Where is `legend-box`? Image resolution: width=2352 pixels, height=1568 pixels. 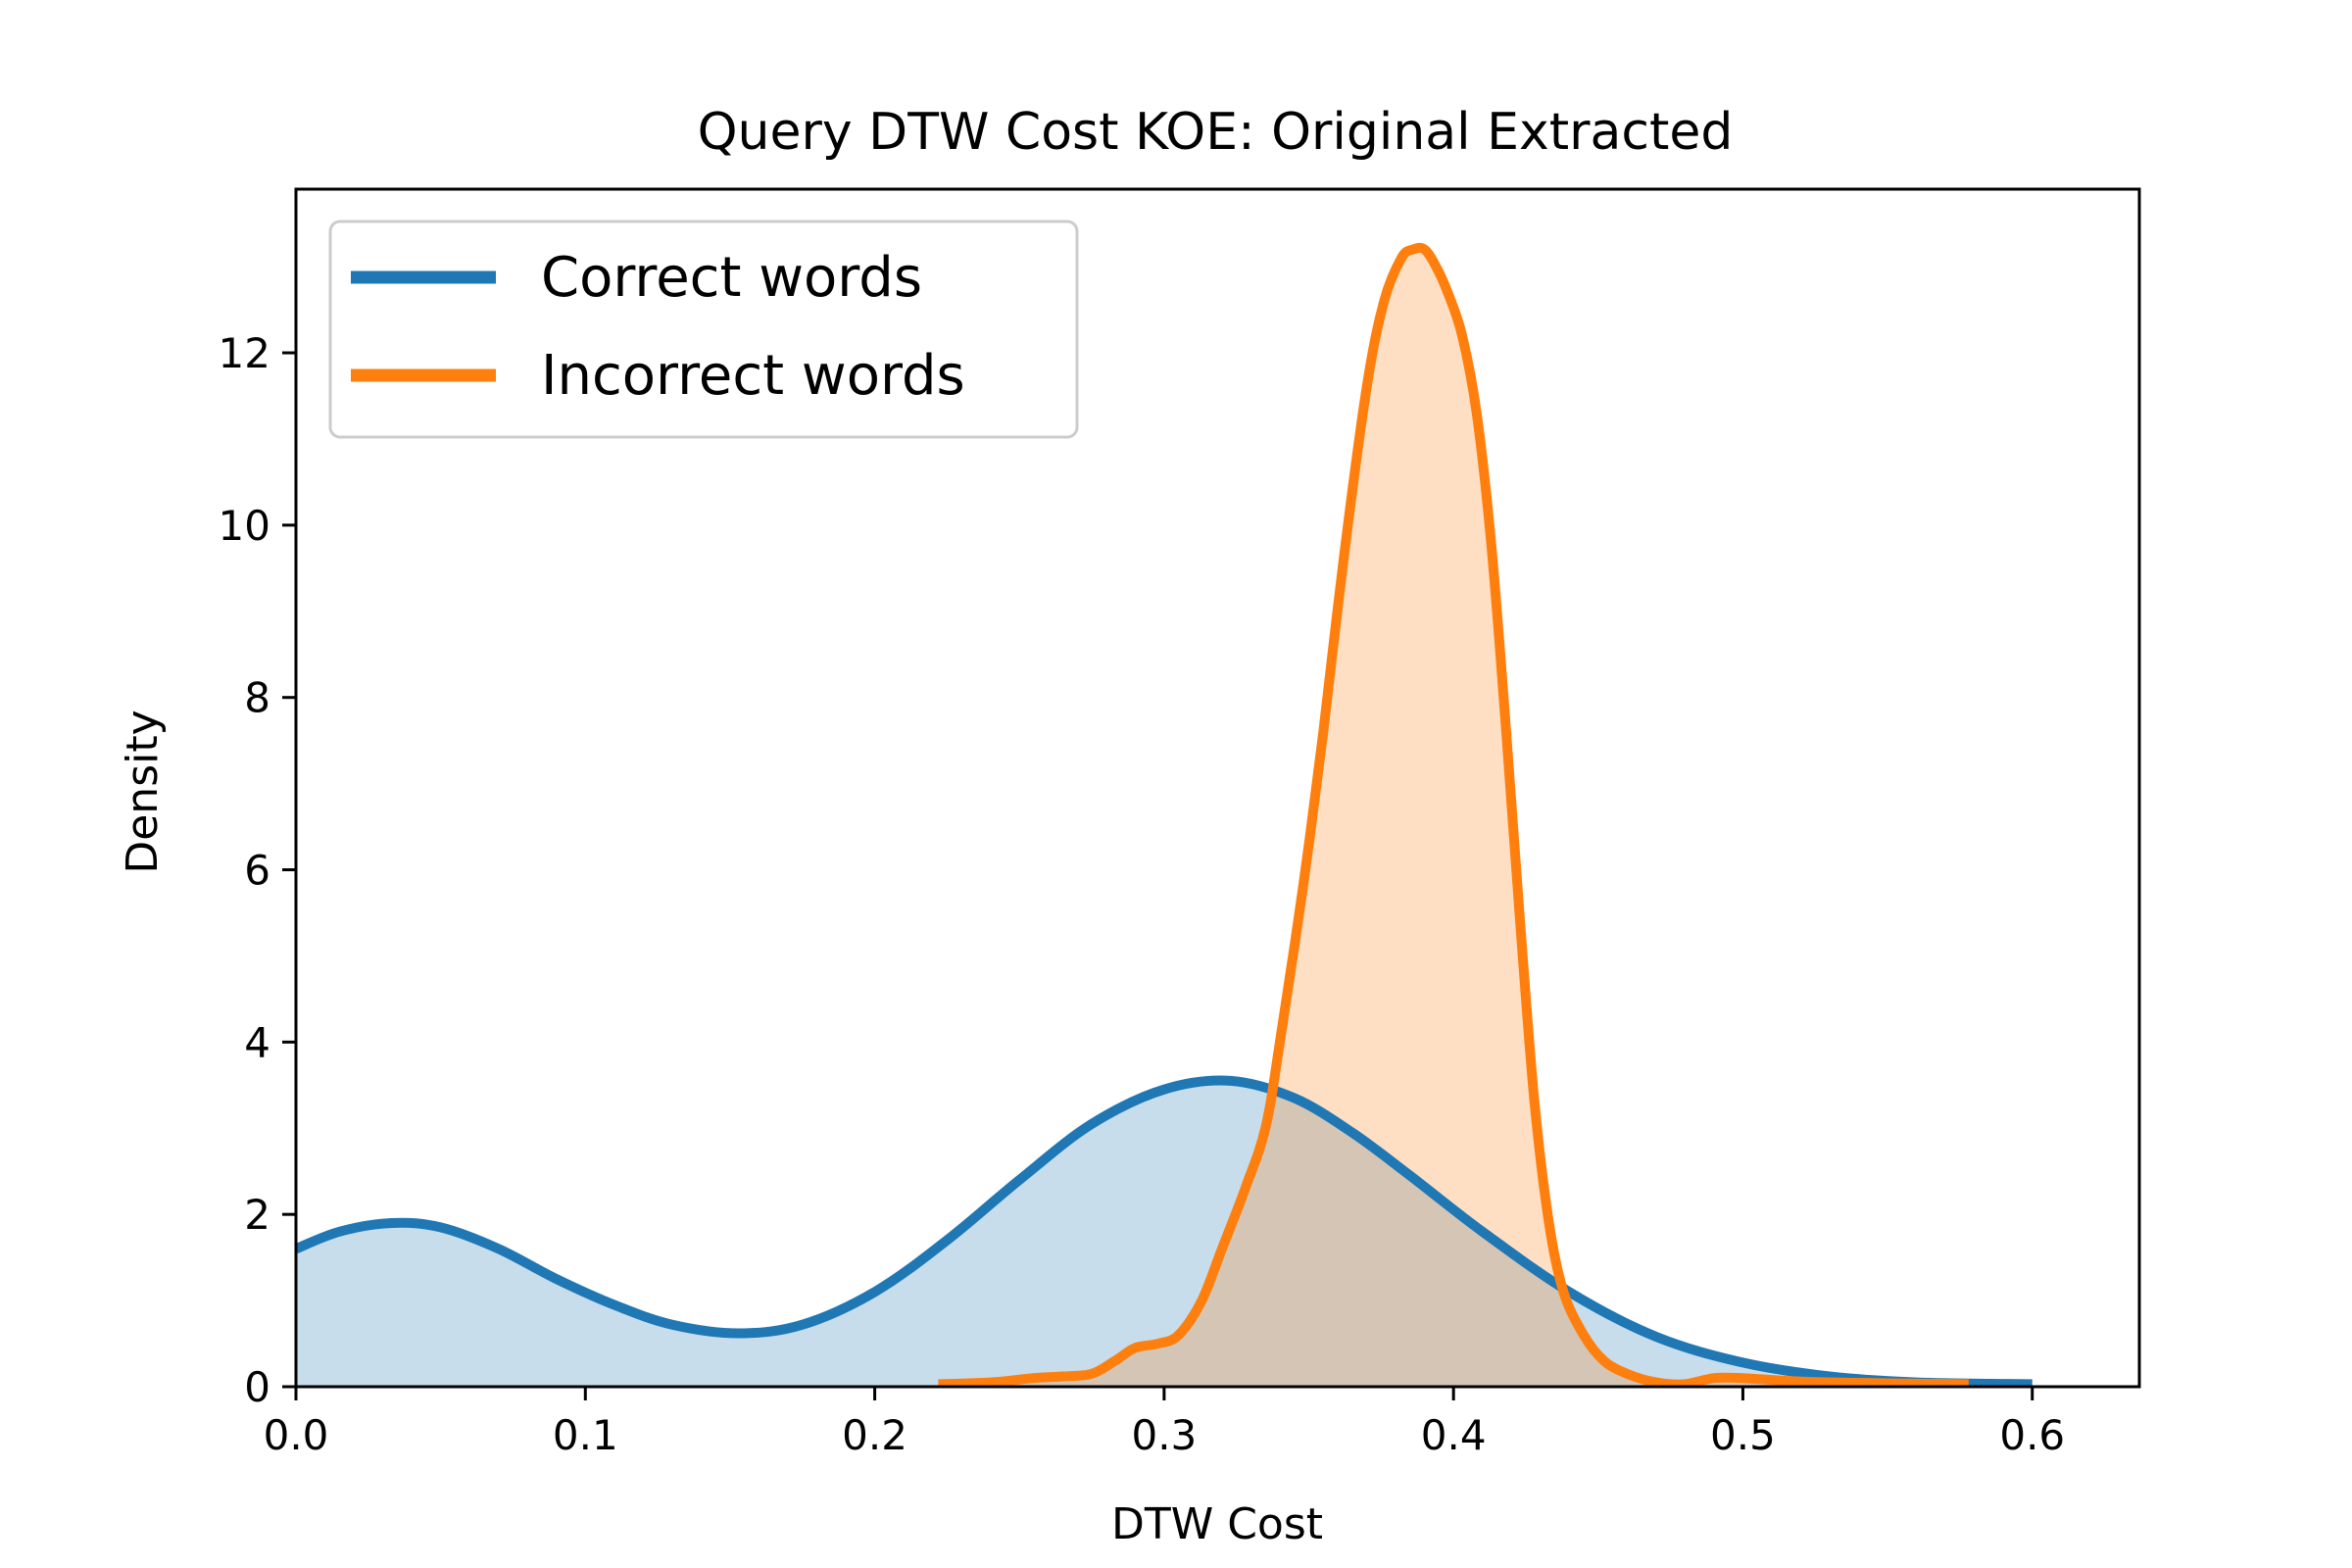
legend-box is located at coordinates (703, 329).